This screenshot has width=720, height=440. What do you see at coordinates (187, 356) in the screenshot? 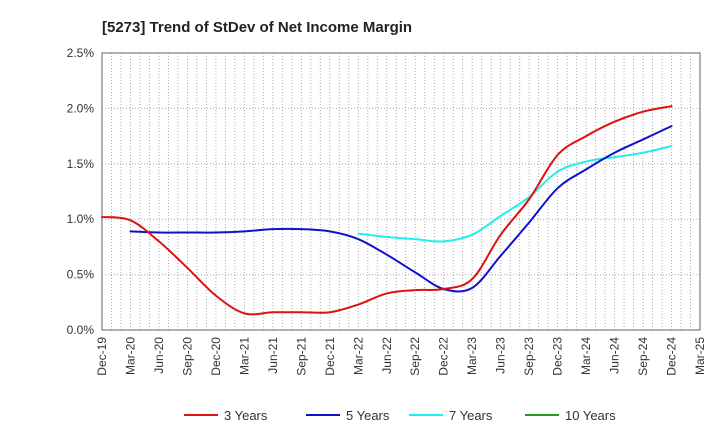
I see `x-tick-label: Sep-20` at bounding box center [187, 356].